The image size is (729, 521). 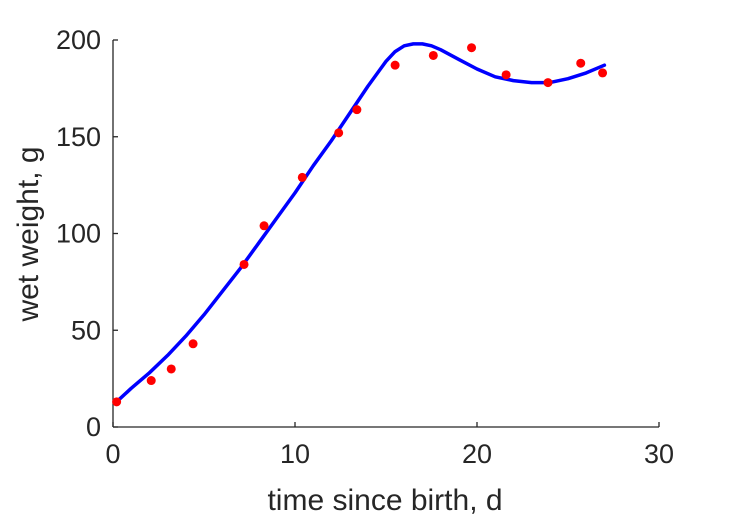 What do you see at coordinates (295, 454) in the screenshot?
I see `x-tick-label: 10` at bounding box center [295, 454].